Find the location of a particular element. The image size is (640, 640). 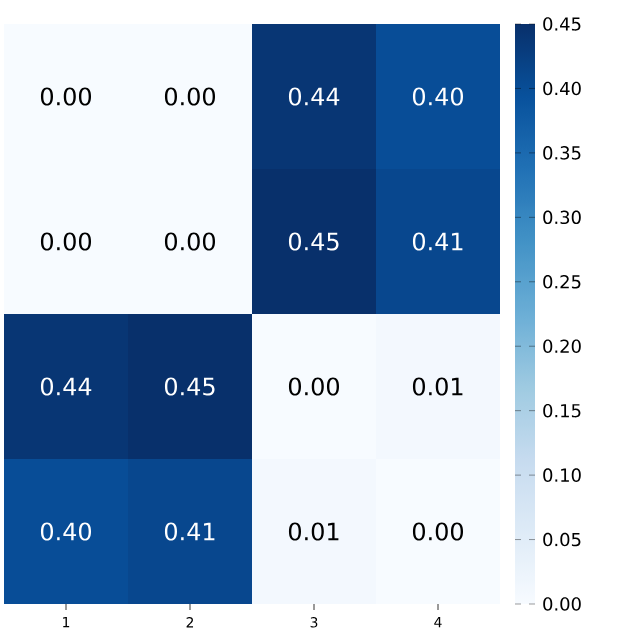

color-bar-label: 0.25 is located at coordinates (562, 281).